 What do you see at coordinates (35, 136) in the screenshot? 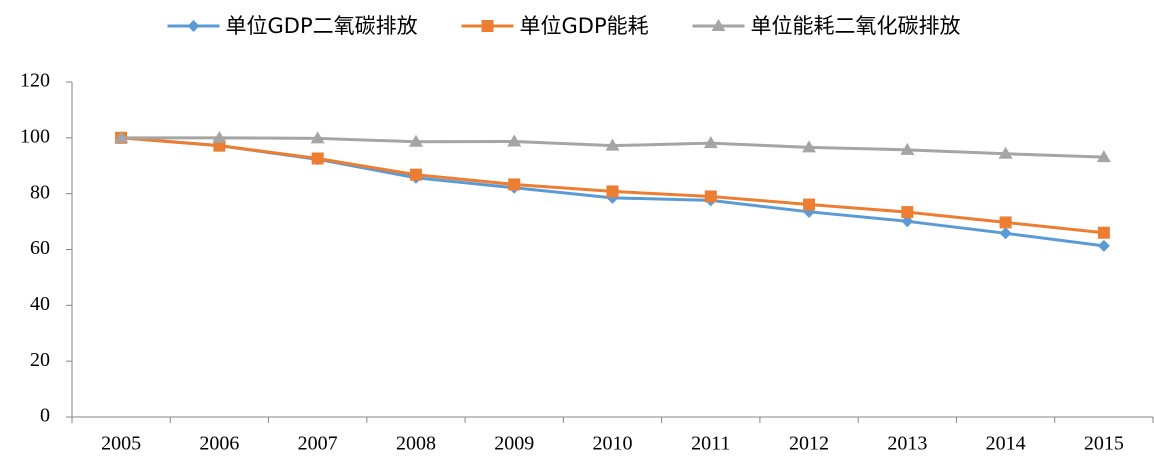
I see `y-tick-label: 100` at bounding box center [35, 136].